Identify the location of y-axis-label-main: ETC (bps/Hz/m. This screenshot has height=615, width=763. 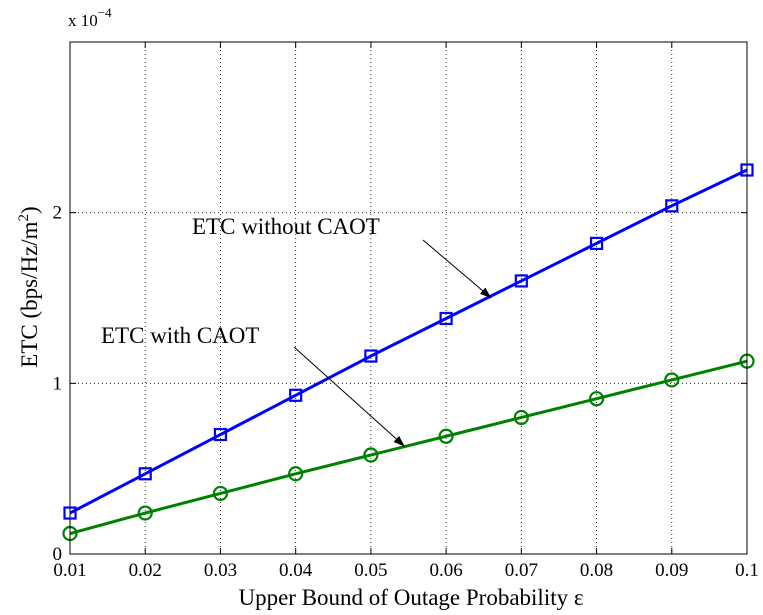
(29, 294).